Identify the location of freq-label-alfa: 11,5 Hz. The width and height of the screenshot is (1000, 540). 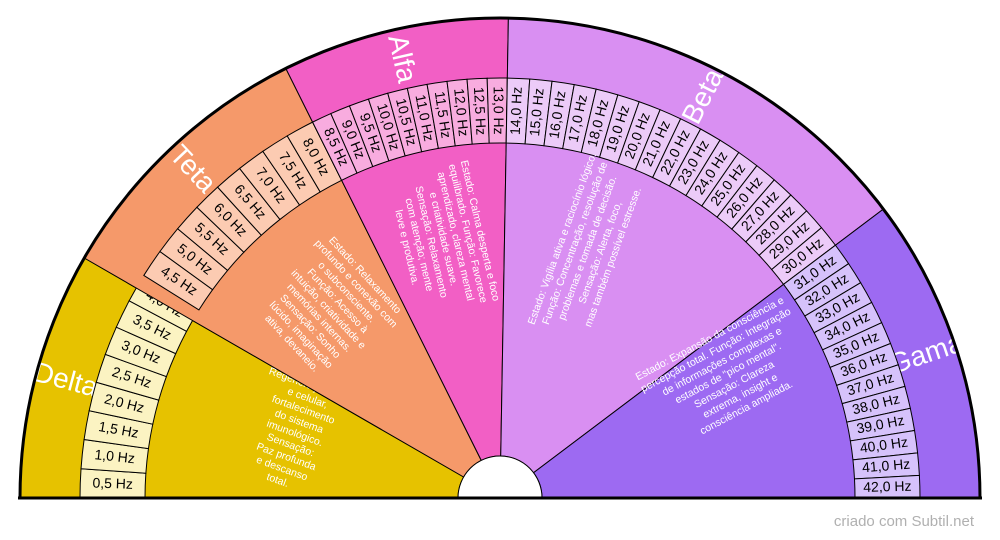
(443, 114).